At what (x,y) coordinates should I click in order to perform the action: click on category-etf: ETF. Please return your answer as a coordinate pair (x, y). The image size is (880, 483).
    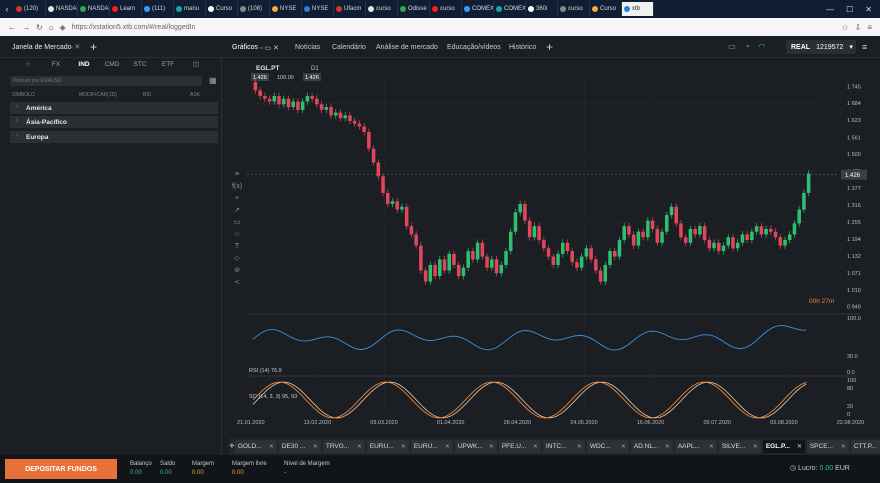
    Looking at the image, I should click on (168, 64).